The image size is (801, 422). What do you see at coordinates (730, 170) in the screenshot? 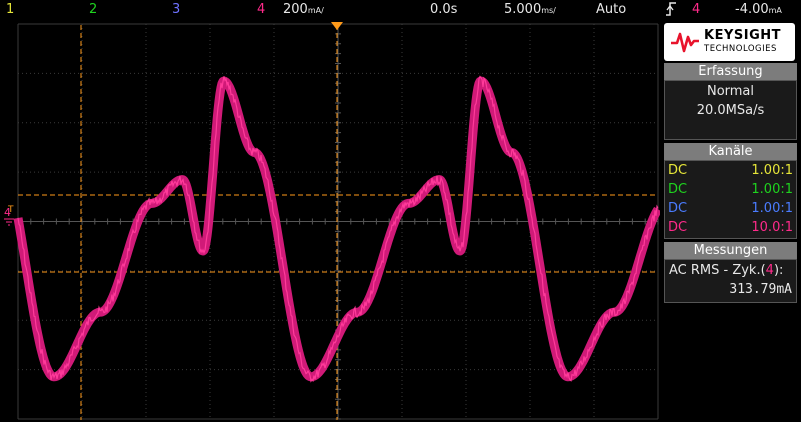
I see `channel-1-row: DC 1.00:1` at bounding box center [730, 170].